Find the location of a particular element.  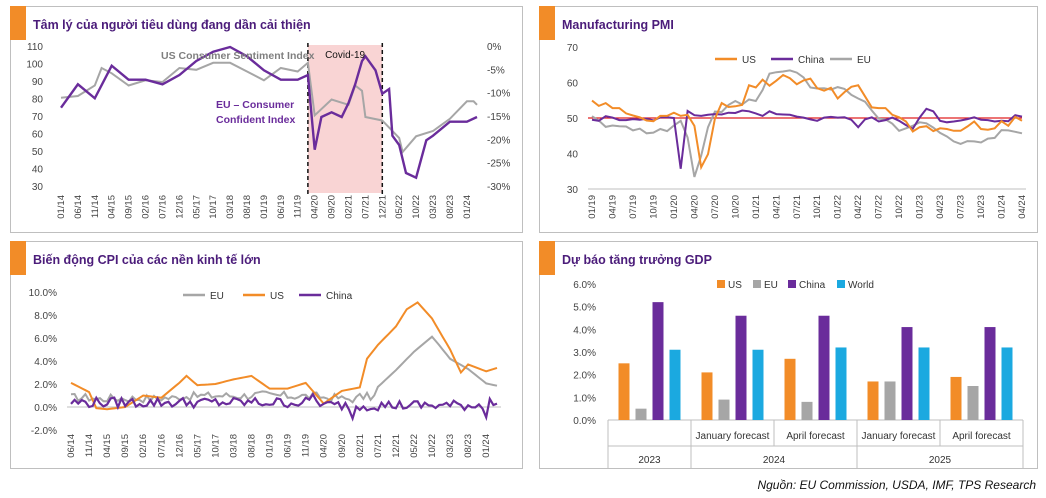

x-tick-label: 11/14 is located at coordinates (89, 445).